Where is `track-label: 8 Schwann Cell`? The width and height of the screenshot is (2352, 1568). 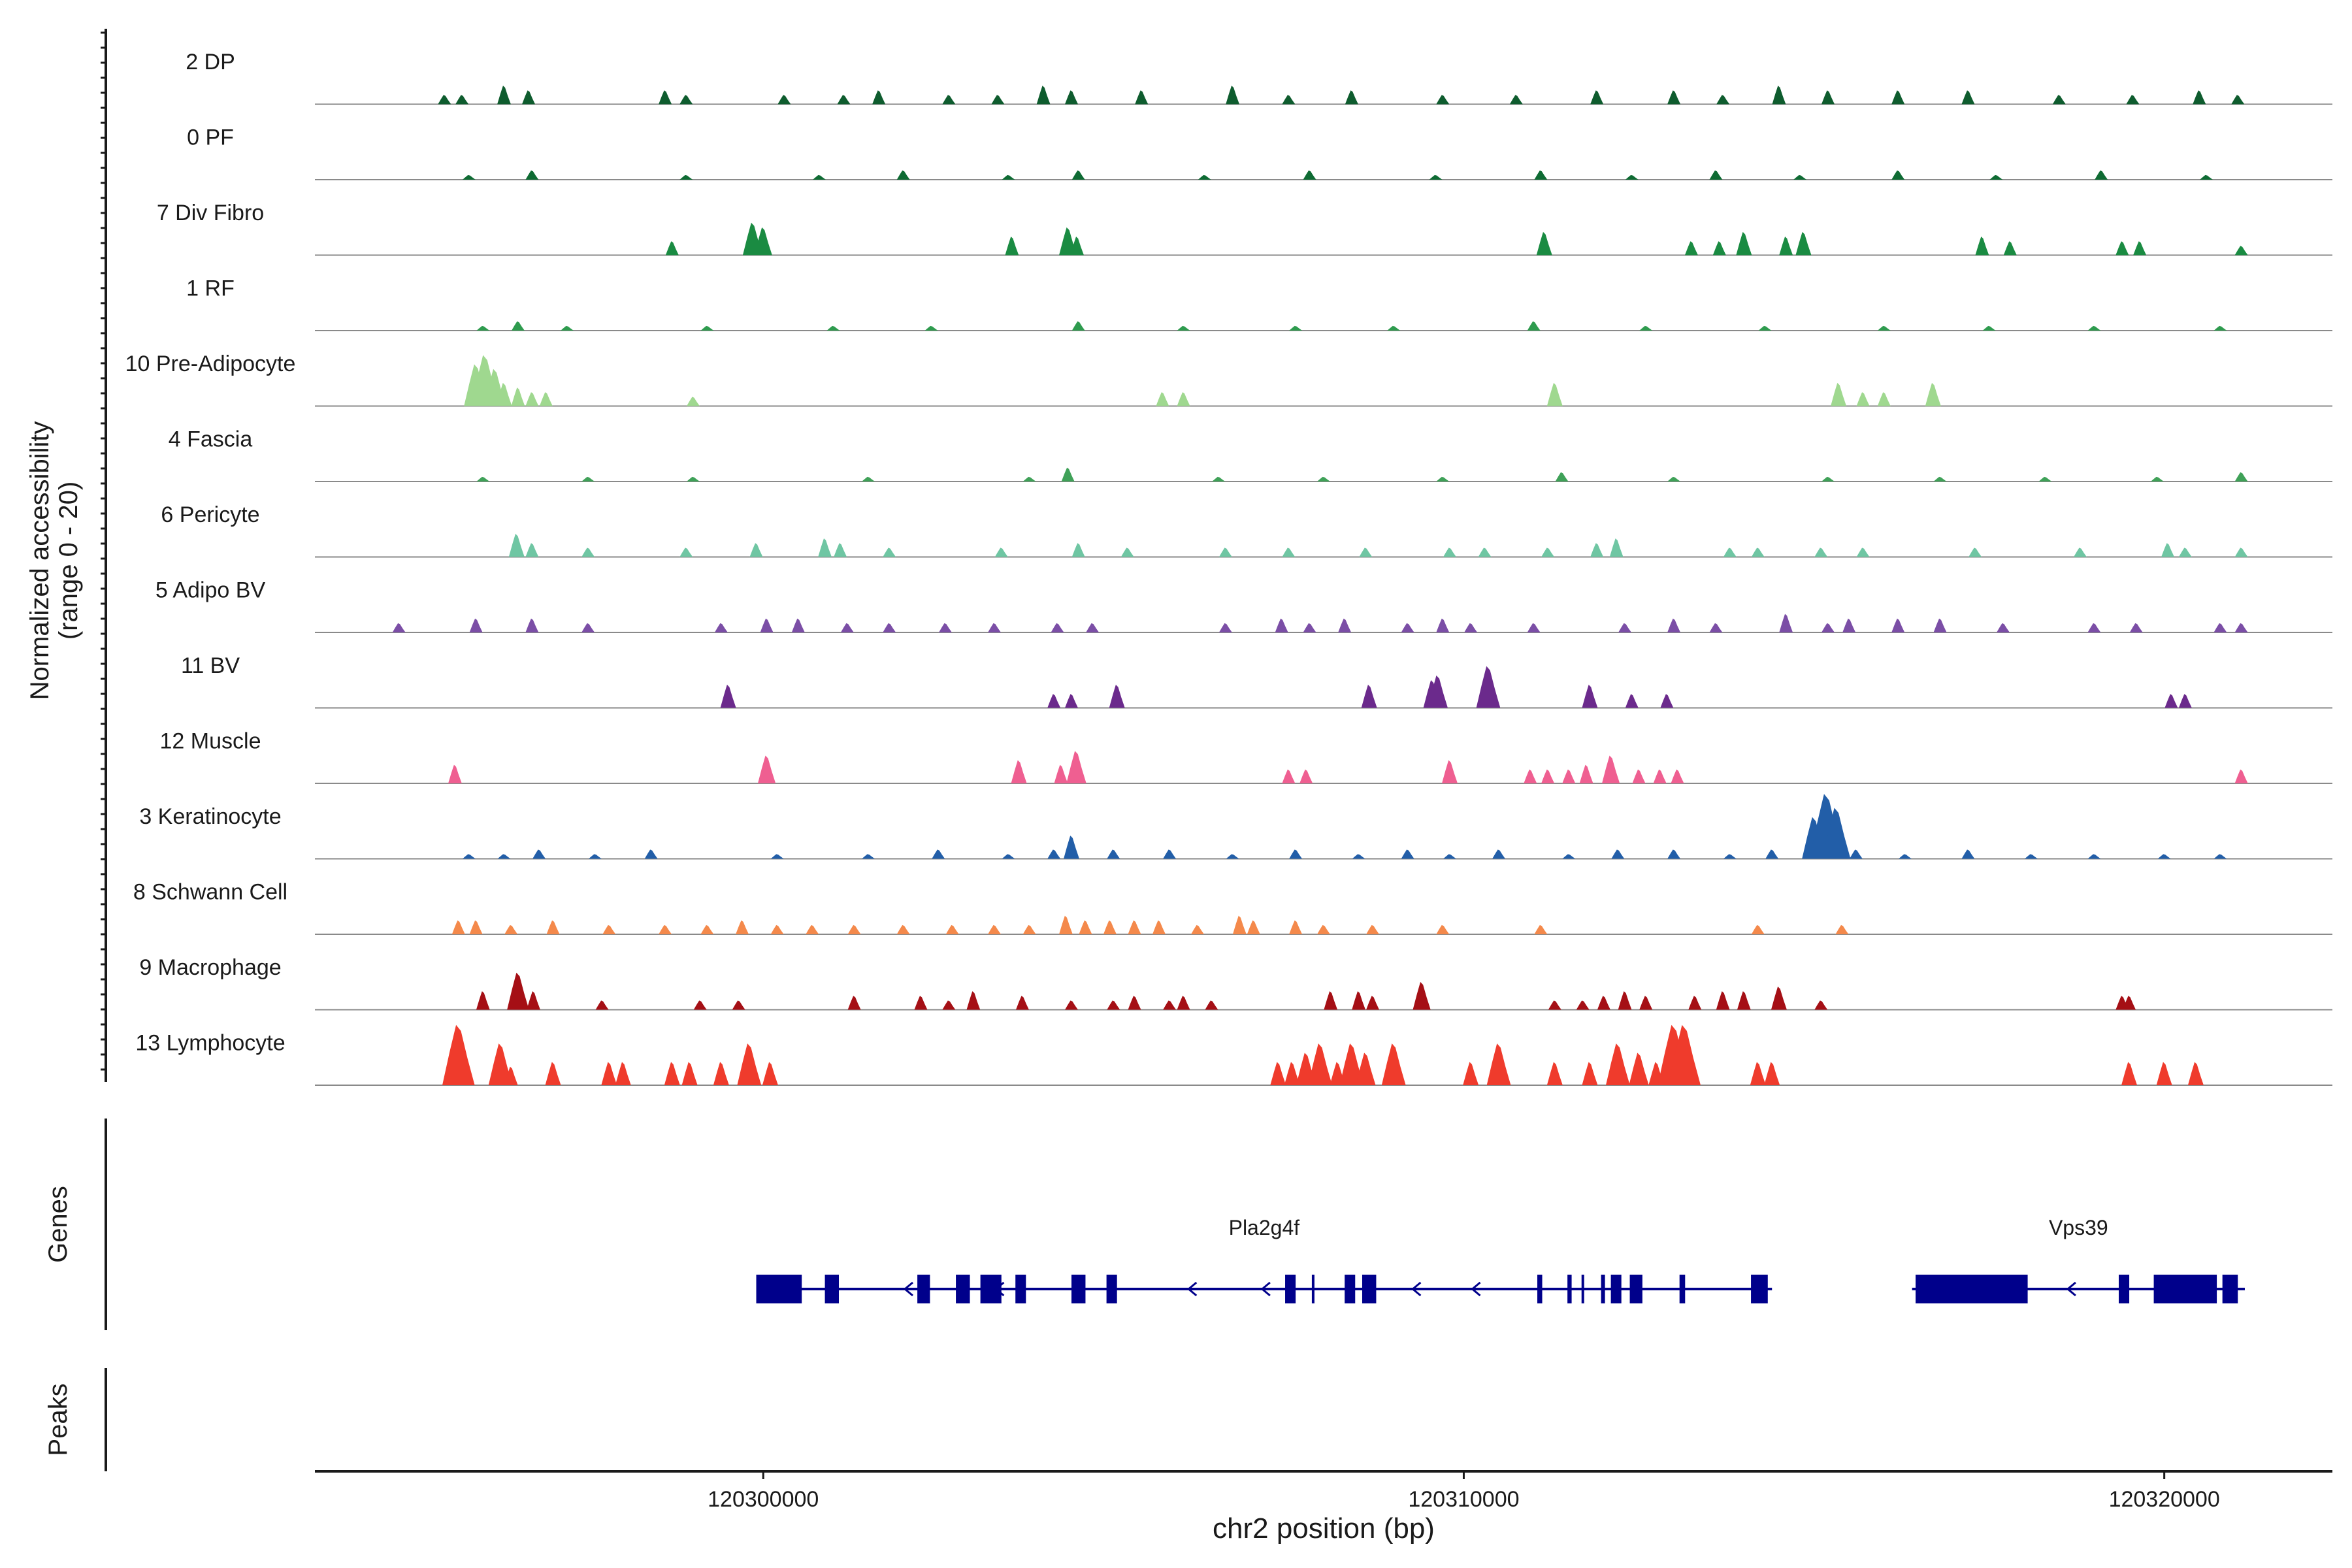 track-label: 8 Schwann Cell is located at coordinates (210, 892).